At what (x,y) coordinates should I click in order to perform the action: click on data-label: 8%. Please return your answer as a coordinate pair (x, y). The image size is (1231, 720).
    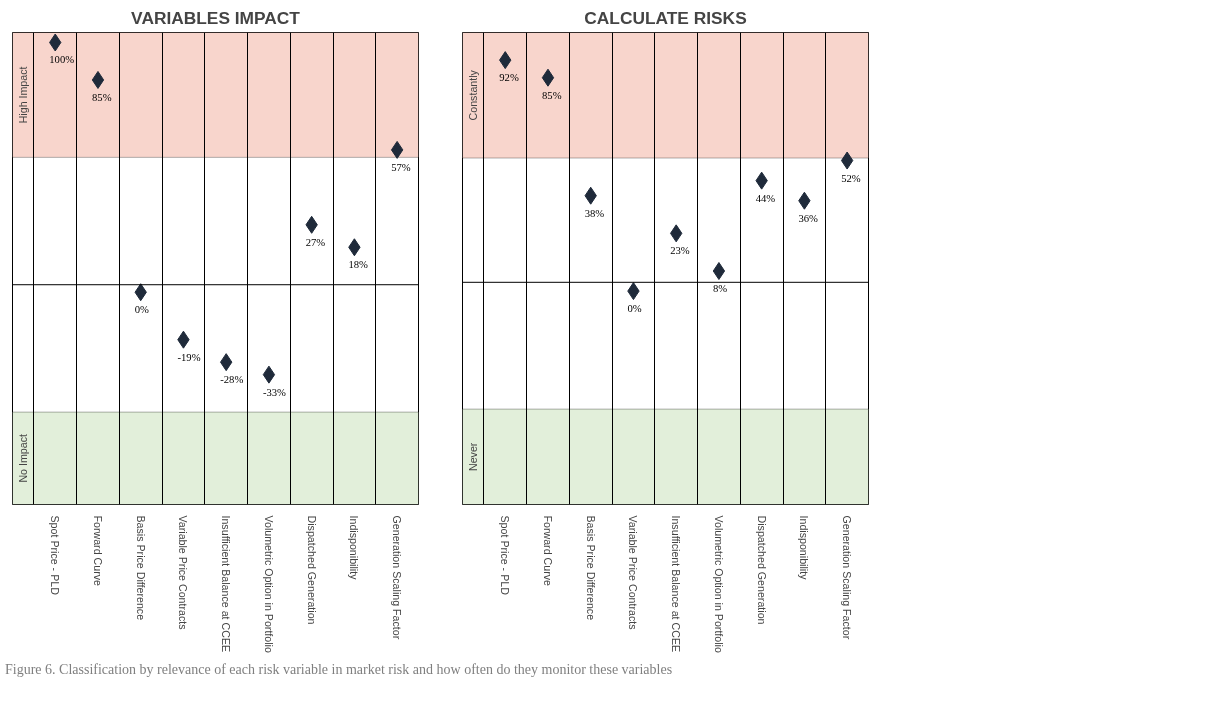
    Looking at the image, I should click on (720, 289).